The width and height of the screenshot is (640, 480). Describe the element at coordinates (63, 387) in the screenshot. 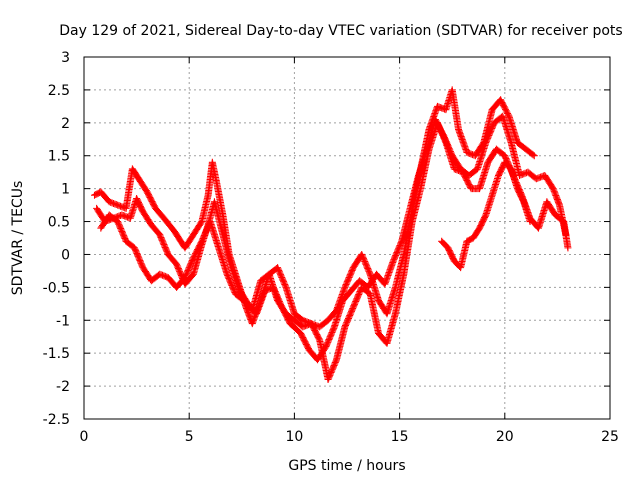

I see `y-tick-label: -2` at that location.